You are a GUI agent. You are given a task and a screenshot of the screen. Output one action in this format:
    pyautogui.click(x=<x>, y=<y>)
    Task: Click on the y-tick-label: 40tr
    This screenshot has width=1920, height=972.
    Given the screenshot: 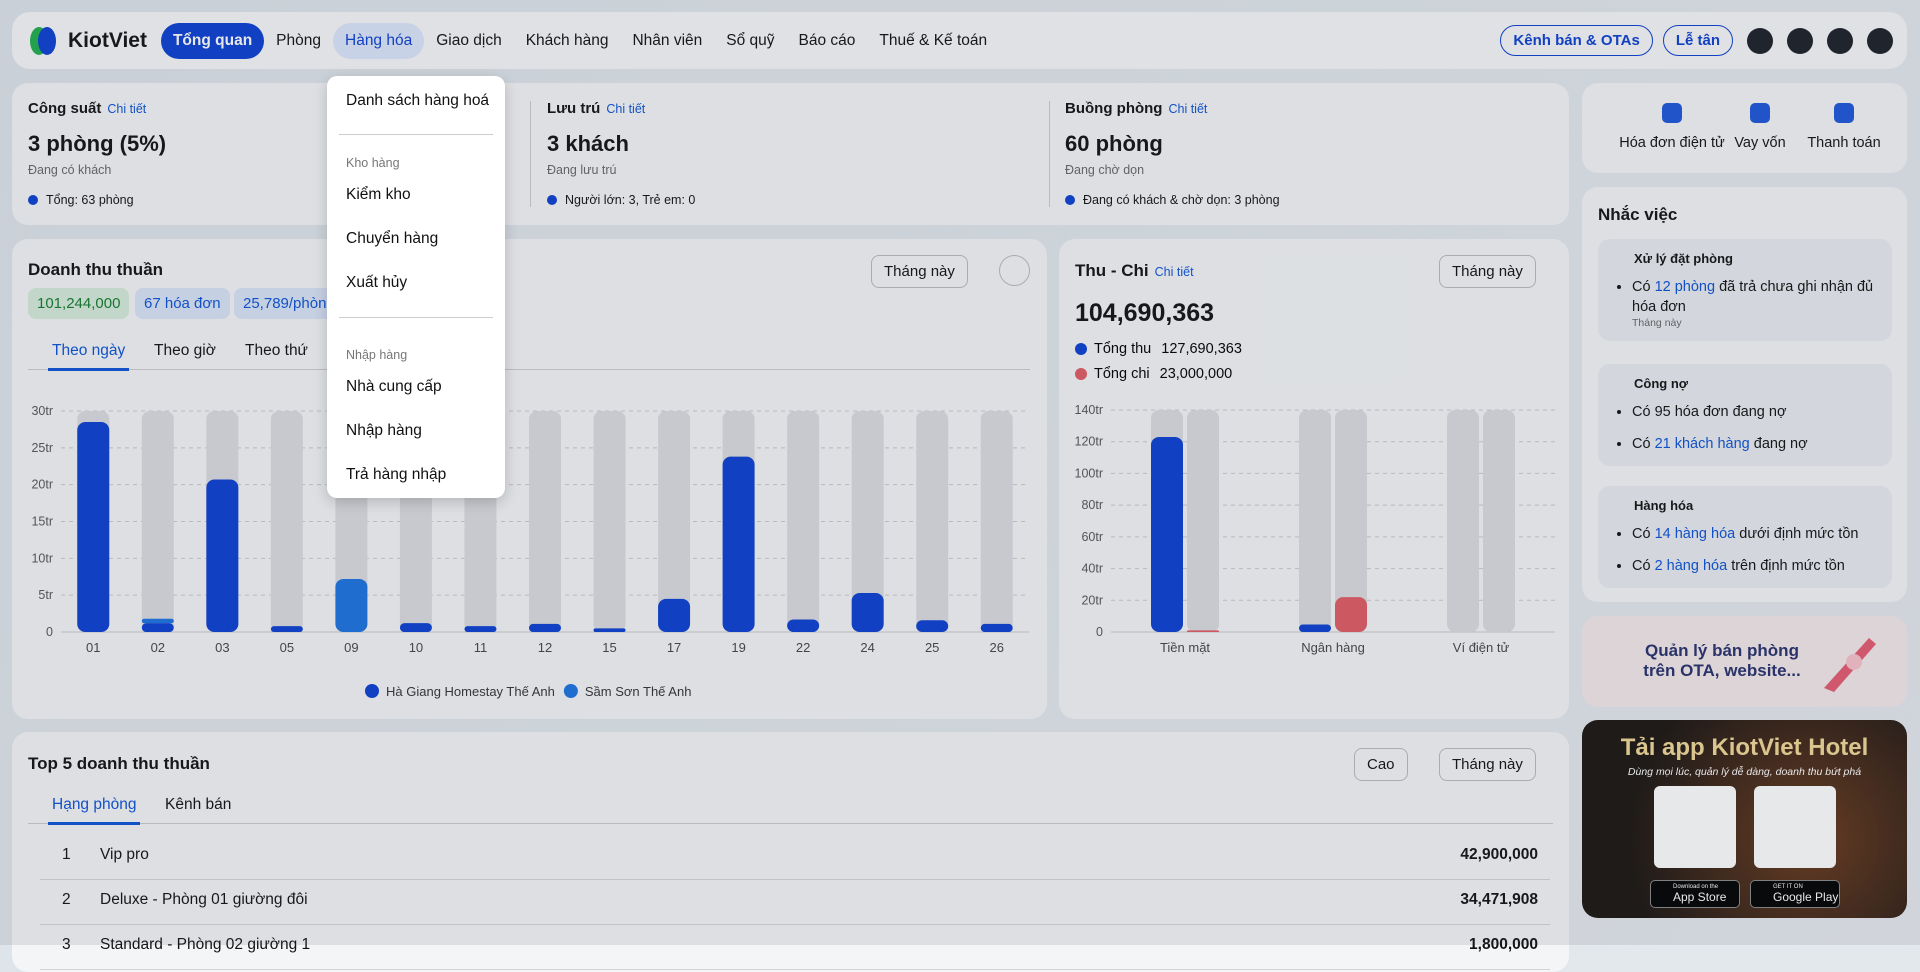 What is the action you would take?
    pyautogui.click(x=1092, y=569)
    